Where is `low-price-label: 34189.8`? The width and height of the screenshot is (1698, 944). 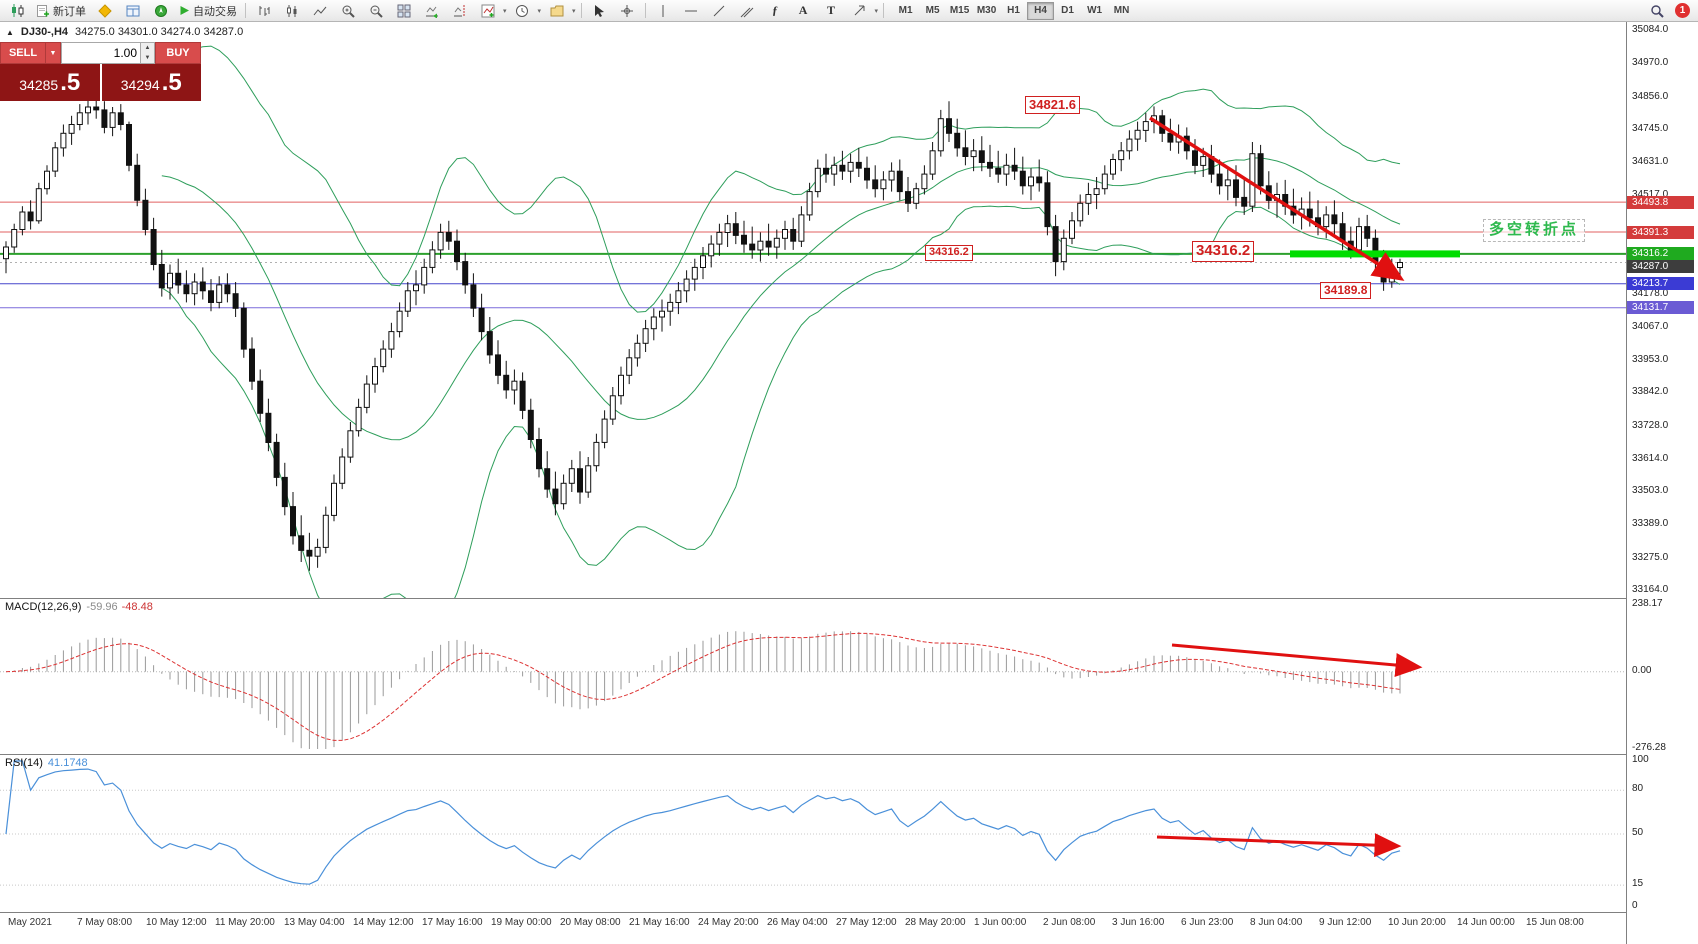 low-price-label: 34189.8 is located at coordinates (1346, 290).